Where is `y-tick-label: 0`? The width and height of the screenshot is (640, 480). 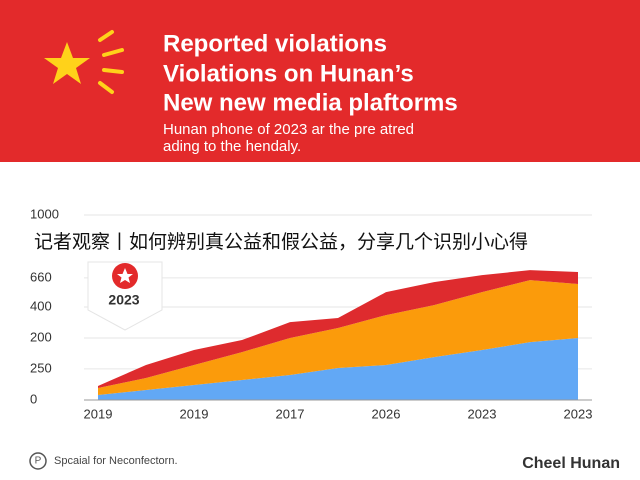 y-tick-label: 0 is located at coordinates (33, 398).